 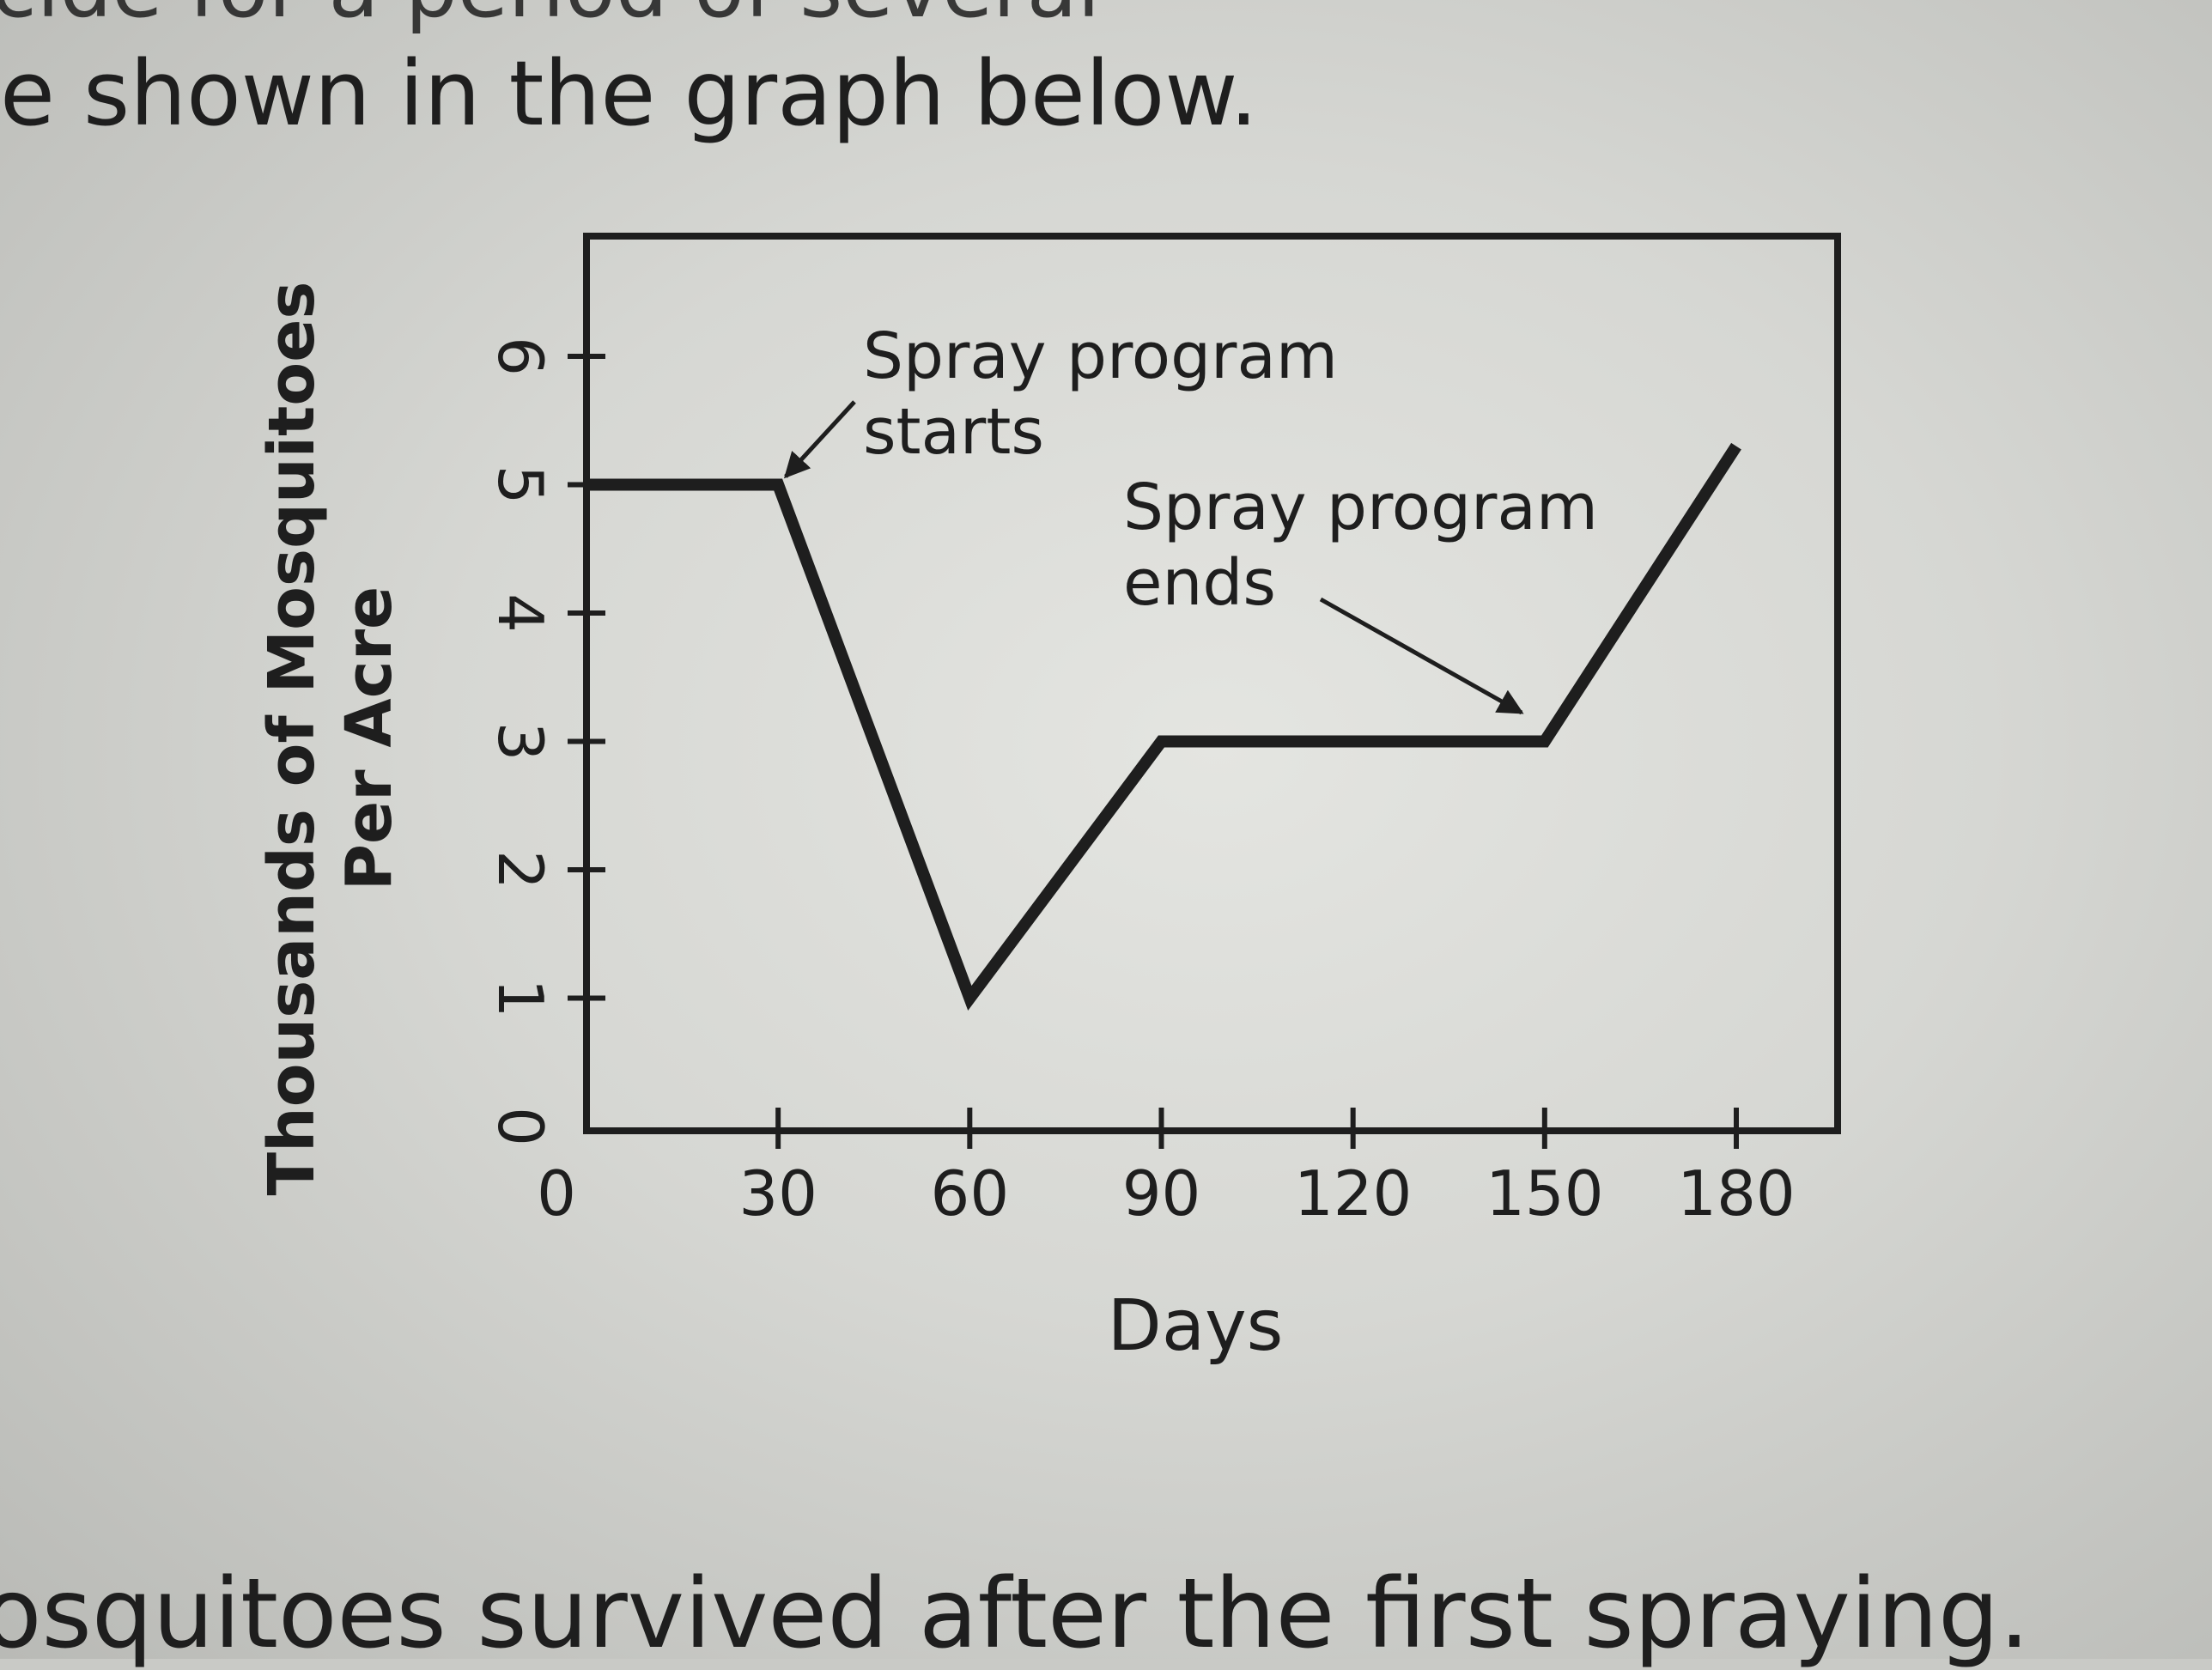 I want to click on cut-off-text-line: cide for a period of several, so click(x=550, y=18).